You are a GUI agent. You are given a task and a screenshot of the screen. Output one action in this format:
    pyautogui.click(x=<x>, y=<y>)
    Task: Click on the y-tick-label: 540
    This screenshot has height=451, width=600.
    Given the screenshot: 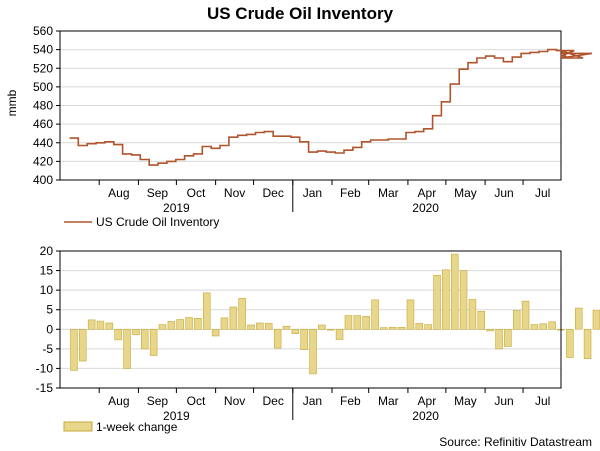 What is the action you would take?
    pyautogui.click(x=43, y=50)
    